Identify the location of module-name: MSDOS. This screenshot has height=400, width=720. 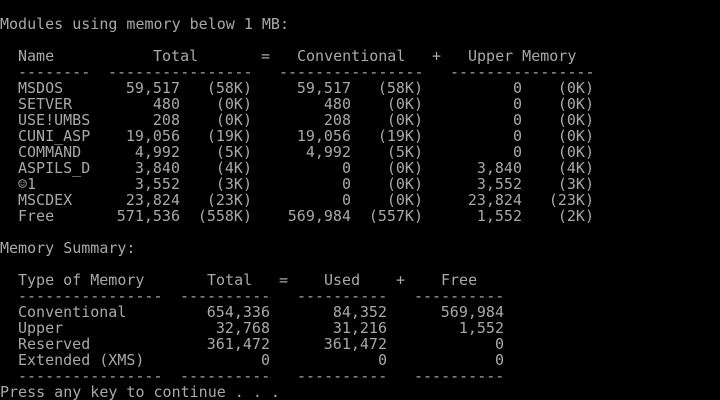
(41, 88).